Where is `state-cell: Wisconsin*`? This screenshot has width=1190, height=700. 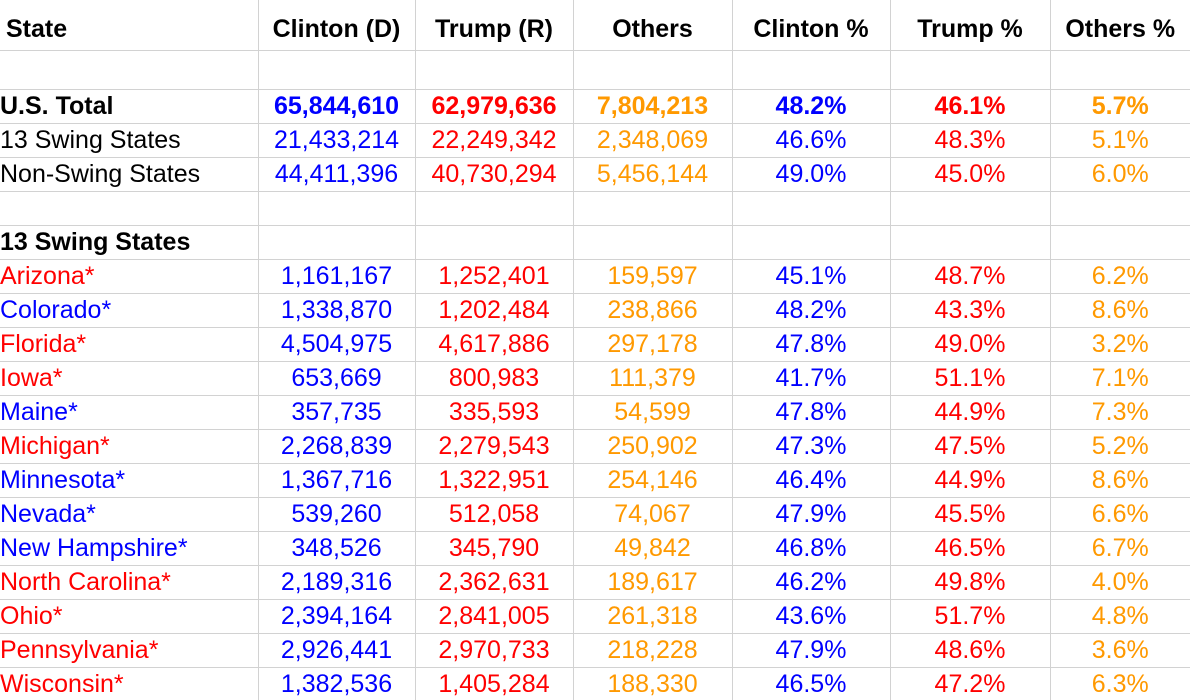 state-cell: Wisconsin* is located at coordinates (129, 683).